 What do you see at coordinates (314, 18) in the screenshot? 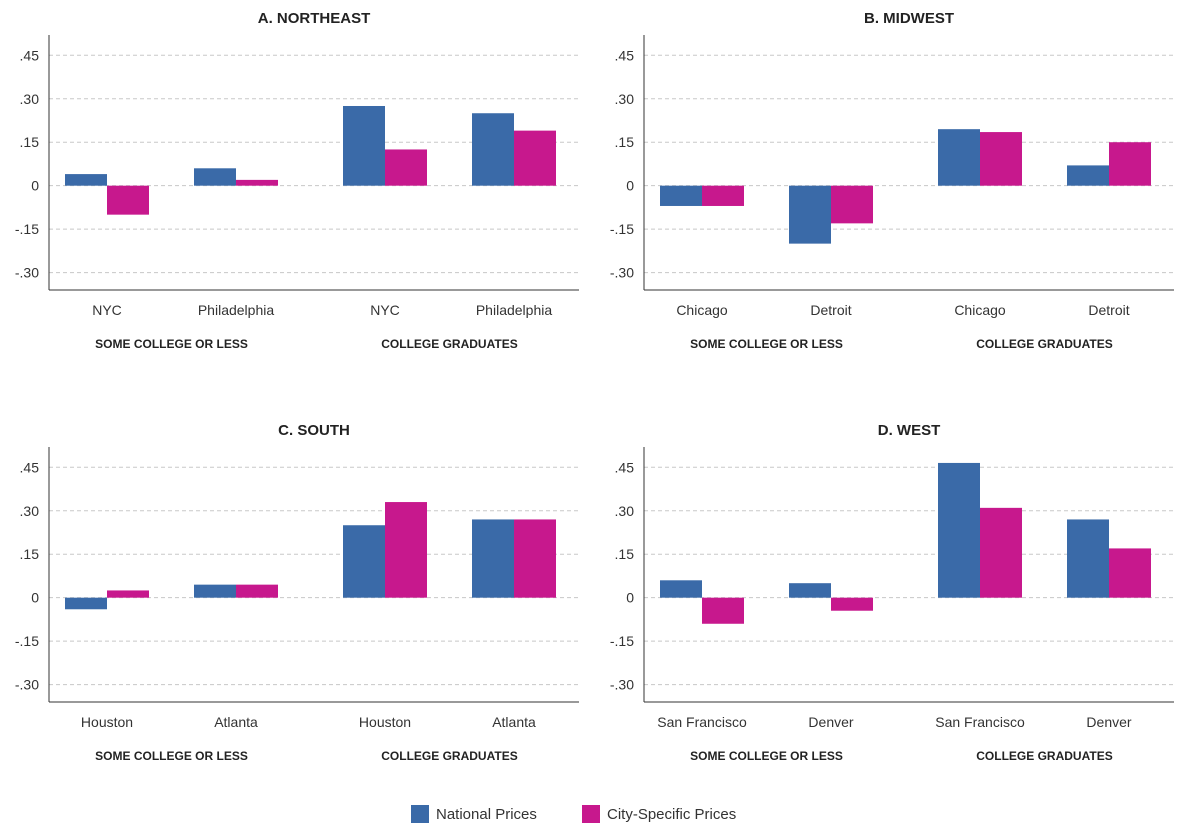
I see `panel-title: A. NORTHEAST` at bounding box center [314, 18].